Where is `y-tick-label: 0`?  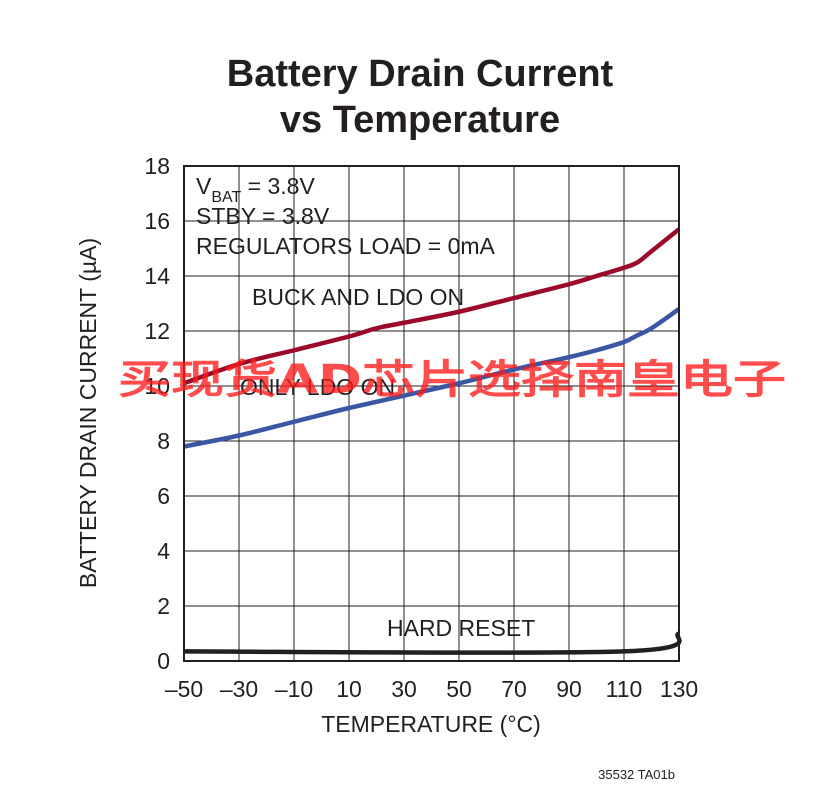 y-tick-label: 0 is located at coordinates (163, 661).